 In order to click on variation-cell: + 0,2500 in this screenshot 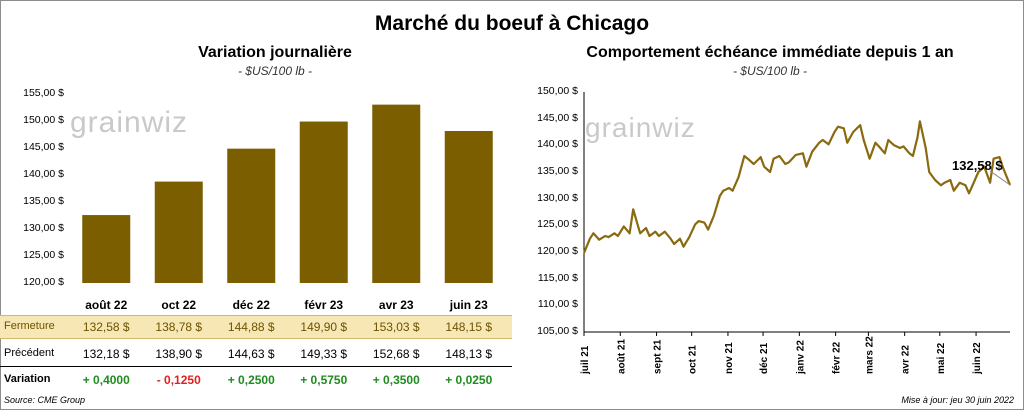, I will do `click(251, 380)`.